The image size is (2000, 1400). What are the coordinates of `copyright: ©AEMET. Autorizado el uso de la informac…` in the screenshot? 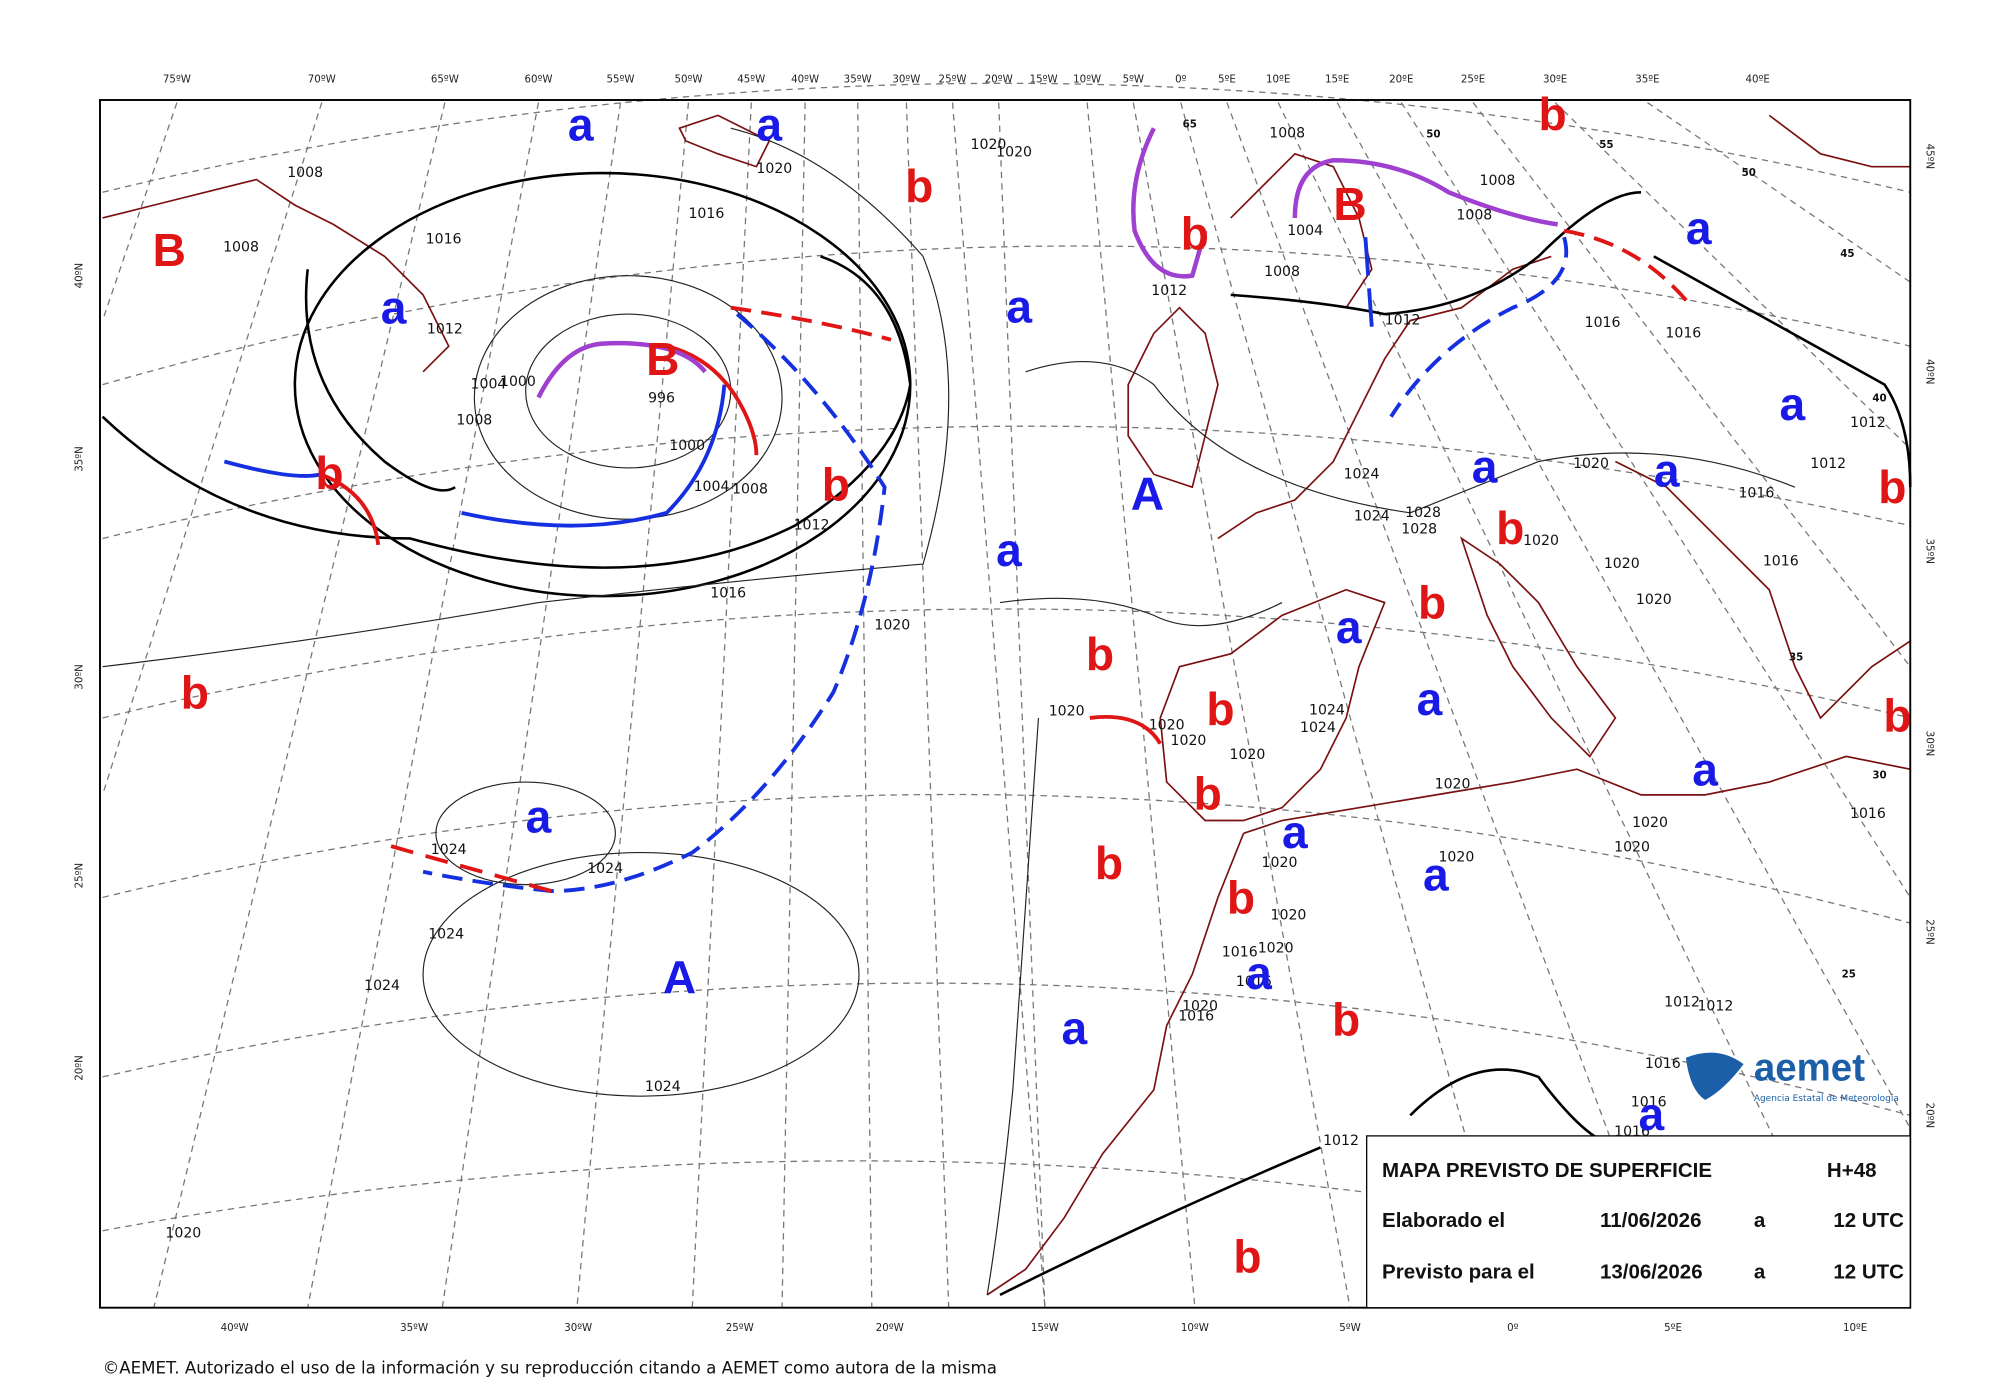 It's located at (550, 1368).